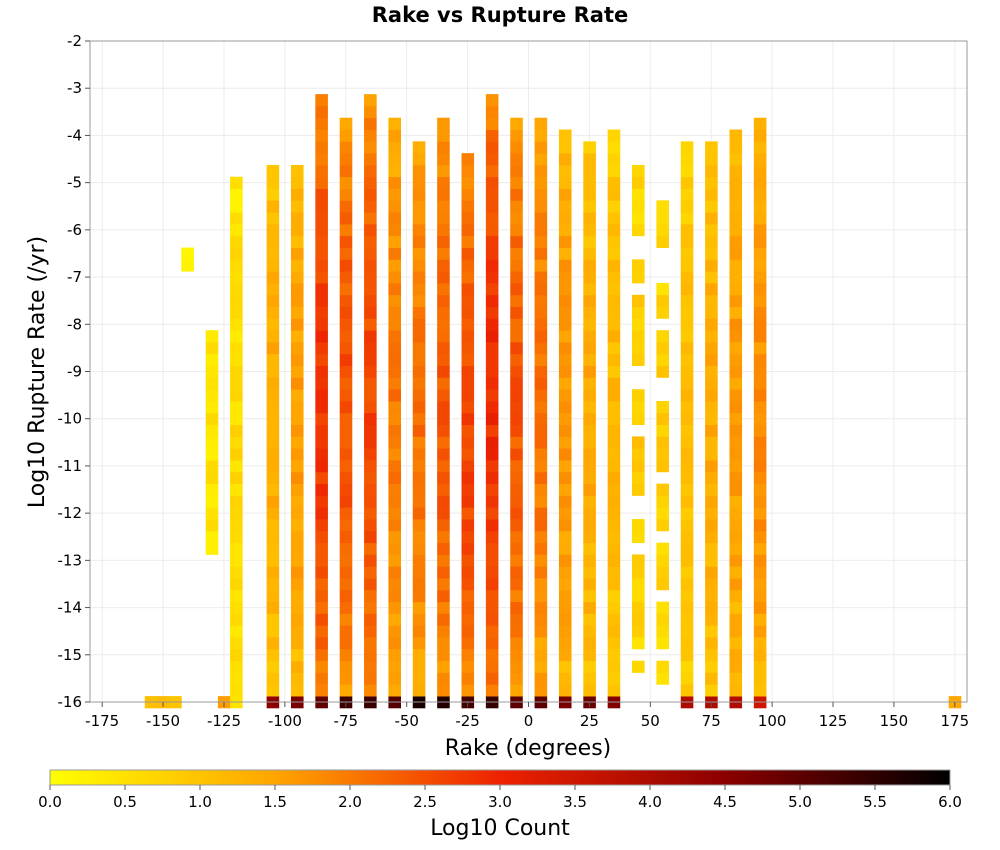  I want to click on colorbar-tick-label: 3.5, so click(575, 802).